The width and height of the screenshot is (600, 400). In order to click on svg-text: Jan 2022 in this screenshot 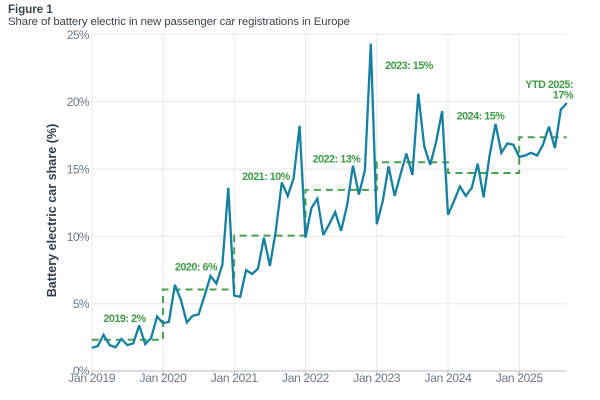, I will do `click(306, 378)`.